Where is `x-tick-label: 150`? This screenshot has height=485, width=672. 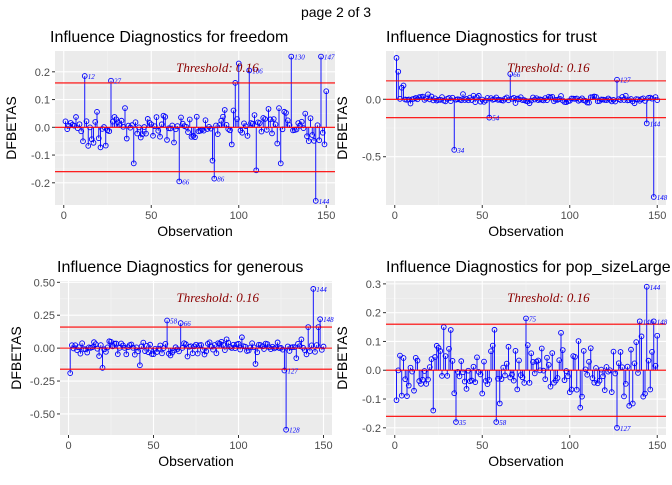 x-tick-label: 150 is located at coordinates (323, 446).